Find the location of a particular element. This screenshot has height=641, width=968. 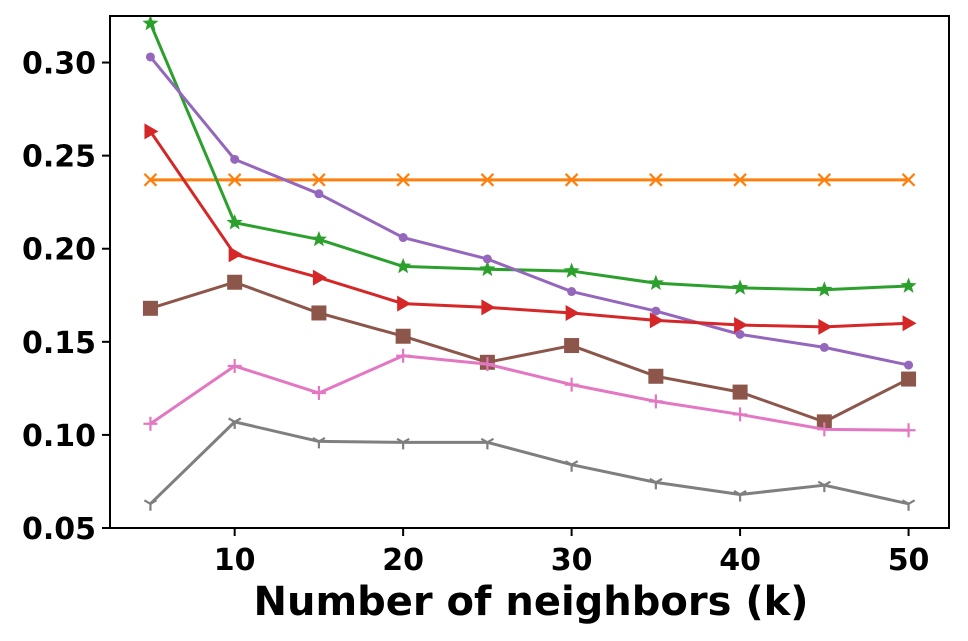

x-tick-label: 50 is located at coordinates (909, 560).